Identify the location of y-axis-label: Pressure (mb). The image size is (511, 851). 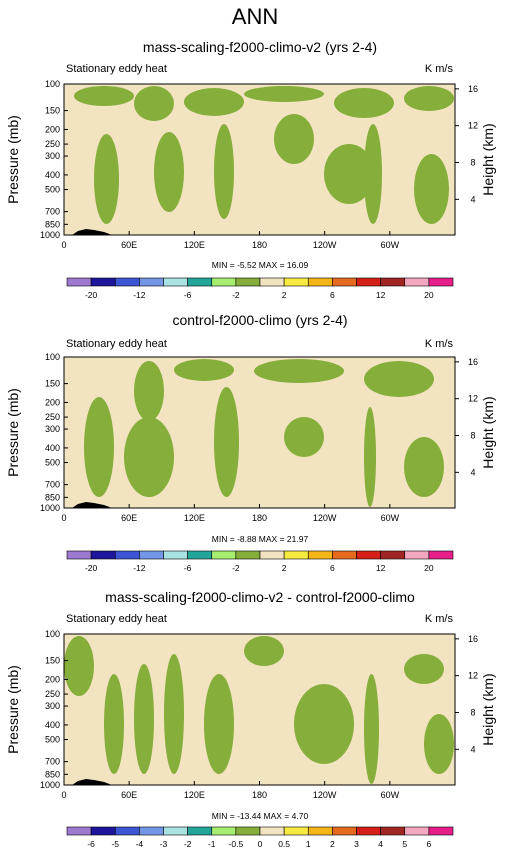
(13, 159).